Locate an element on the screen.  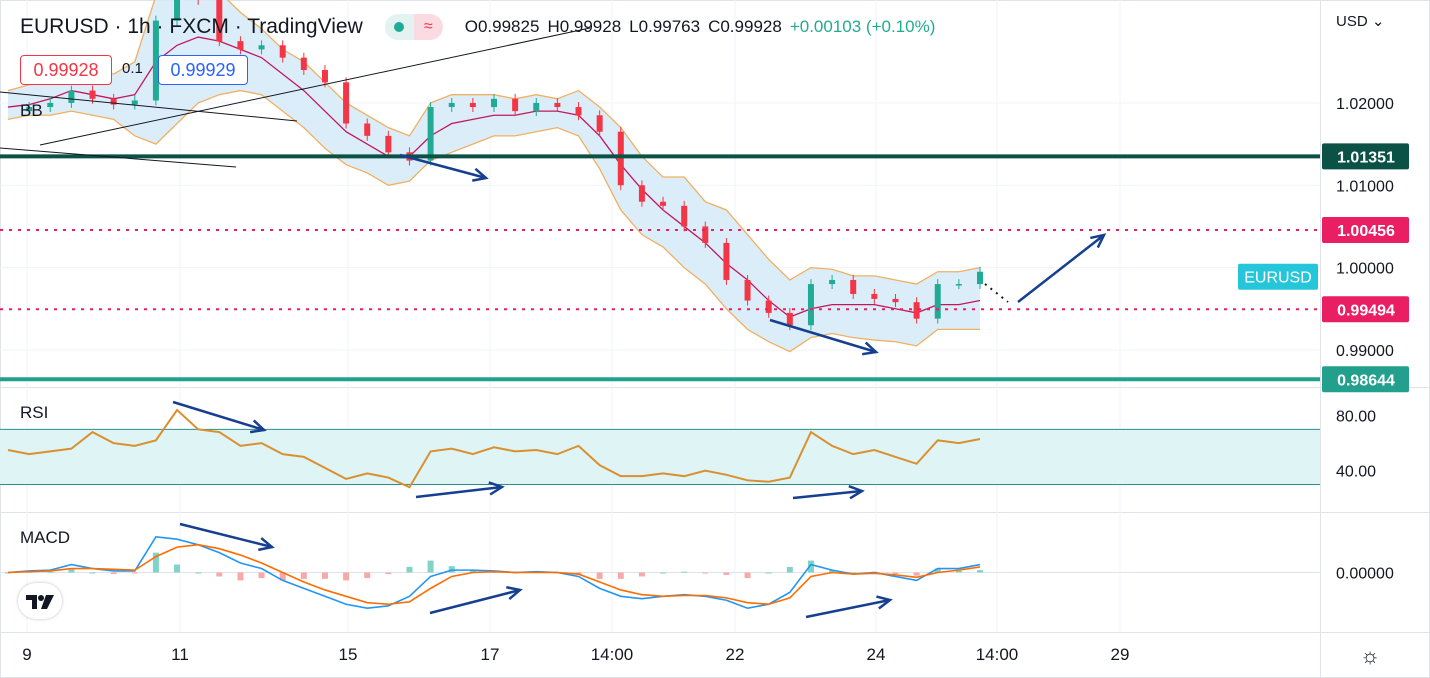
time-tick-label: 29 is located at coordinates (1120, 654).